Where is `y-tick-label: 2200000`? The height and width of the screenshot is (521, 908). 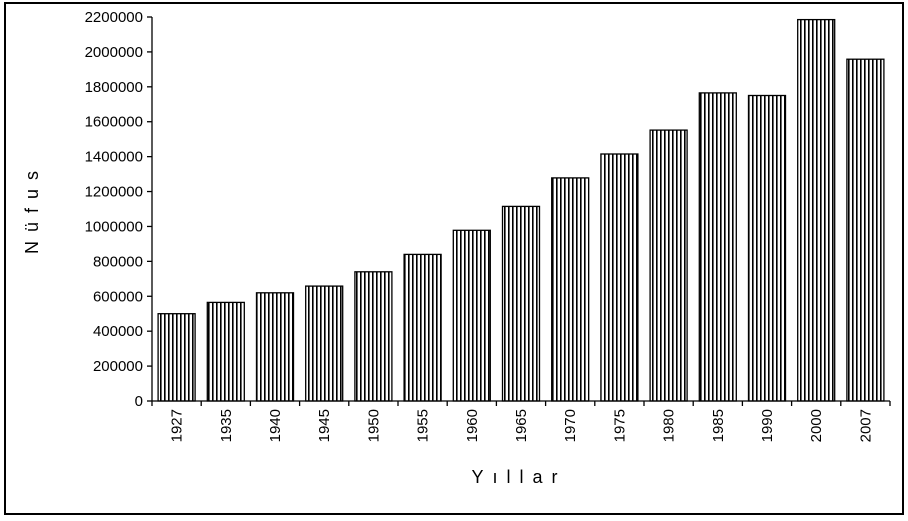 y-tick-label: 2200000 is located at coordinates (114, 17).